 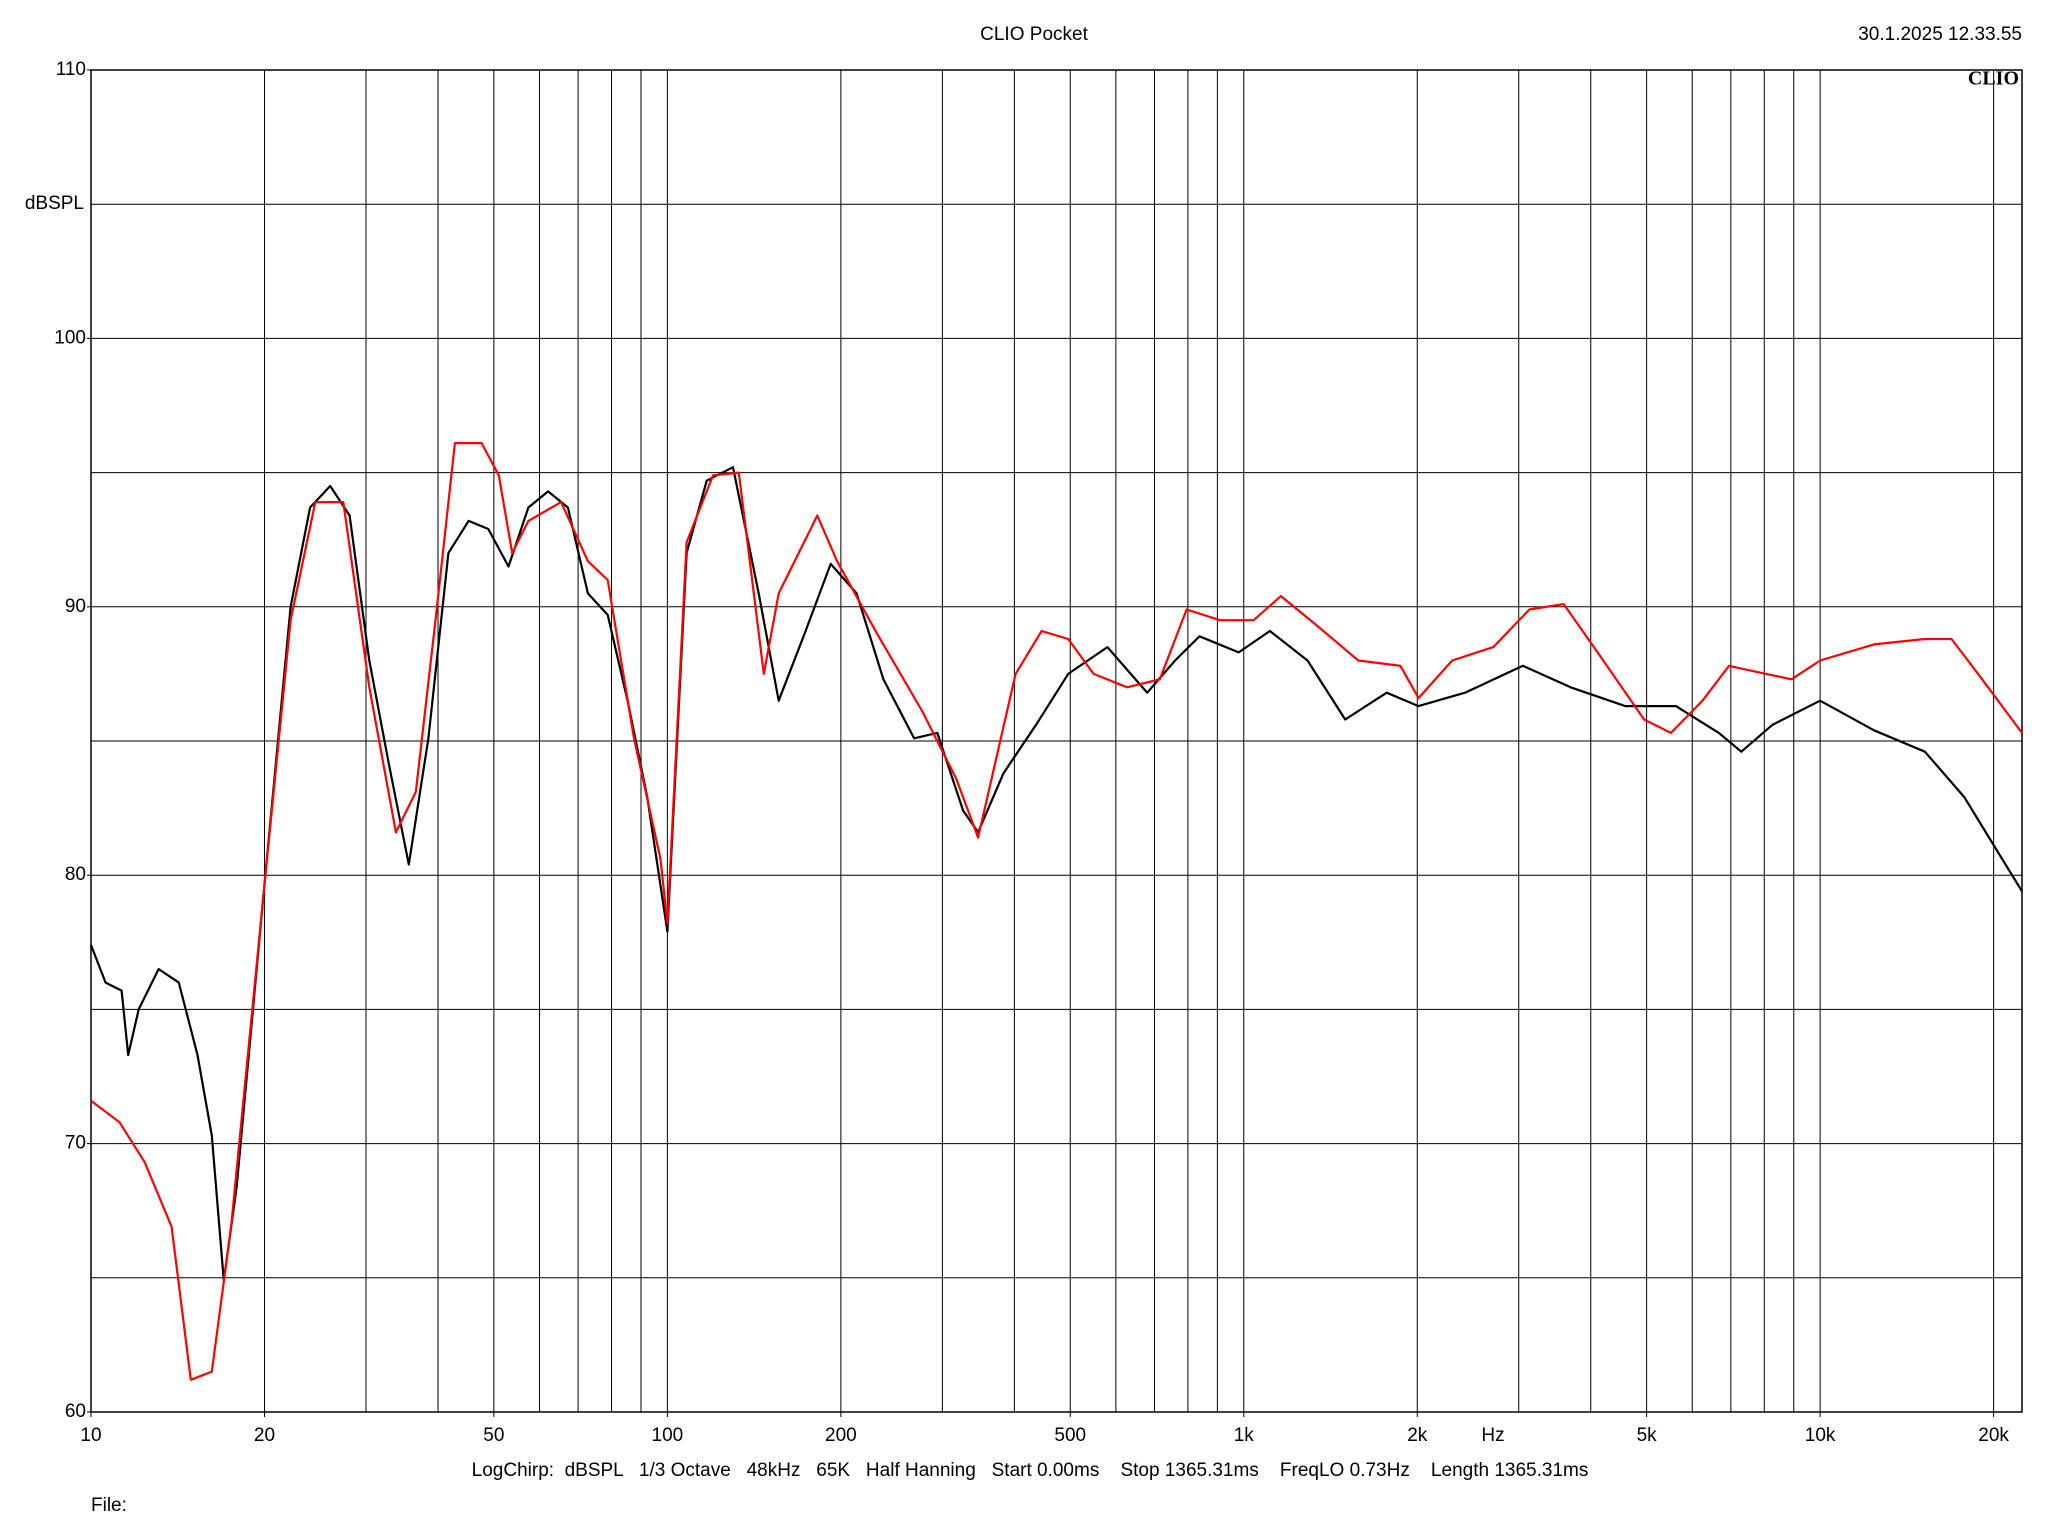 I want to click on x-tick-label: 500, so click(x=1070, y=1435).